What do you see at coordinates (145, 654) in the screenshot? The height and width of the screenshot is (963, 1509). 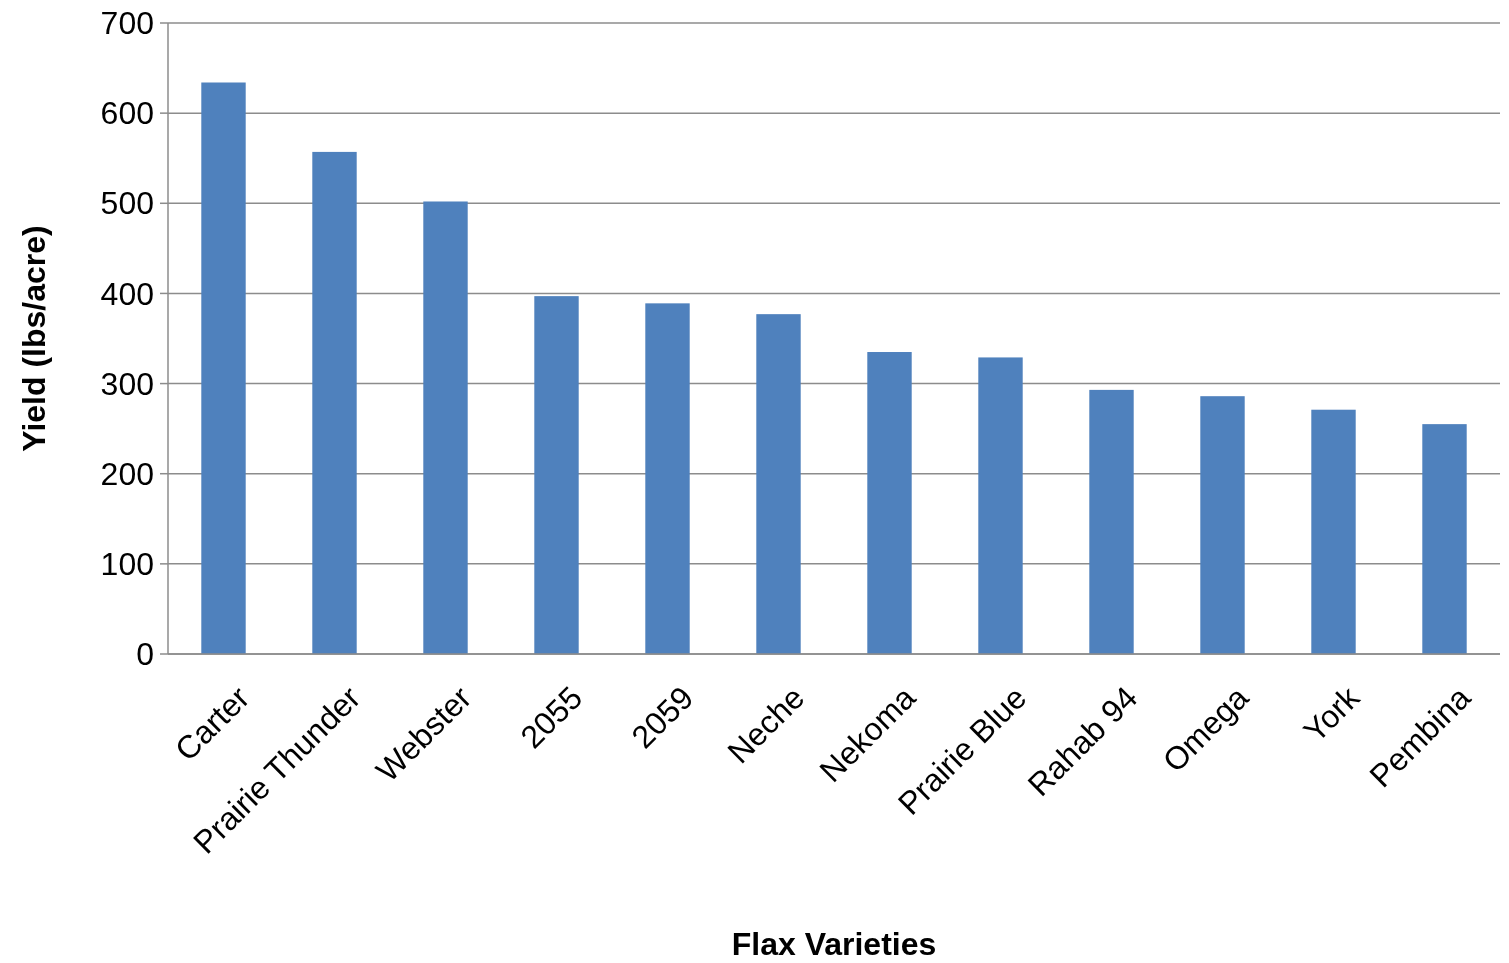 I see `y-tick-label: 0` at bounding box center [145, 654].